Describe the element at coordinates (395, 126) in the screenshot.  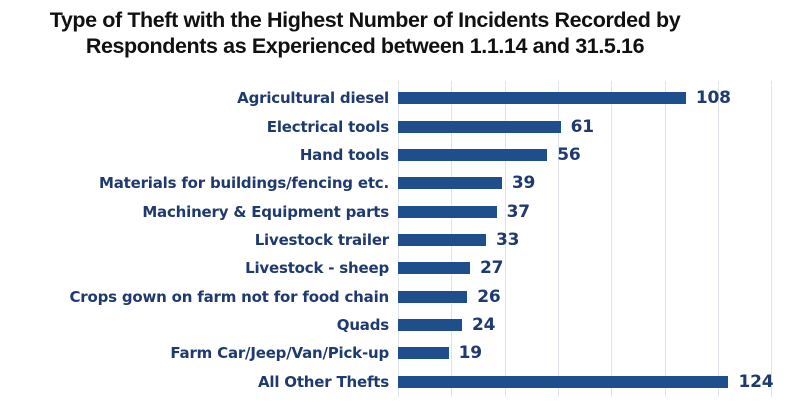
I see `bar-row: Electrical tools 61` at that location.